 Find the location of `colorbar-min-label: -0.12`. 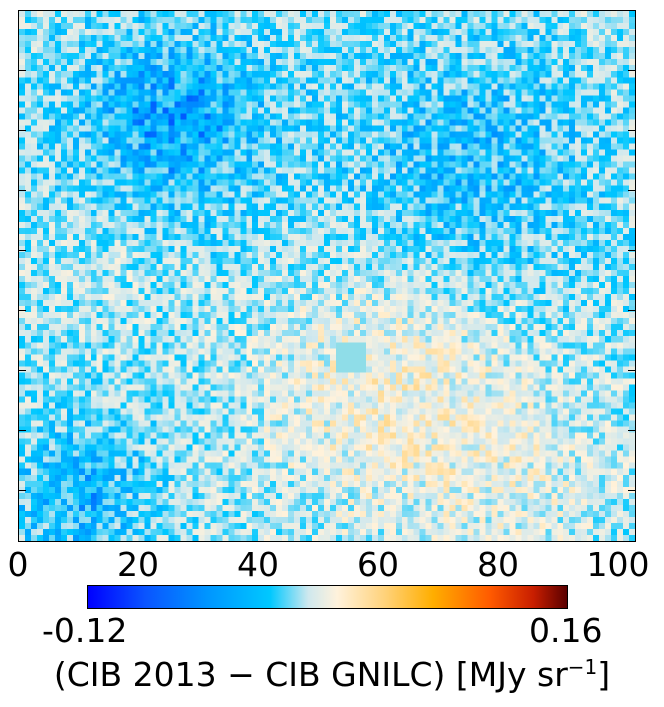

colorbar-min-label: -0.12 is located at coordinates (85, 630).